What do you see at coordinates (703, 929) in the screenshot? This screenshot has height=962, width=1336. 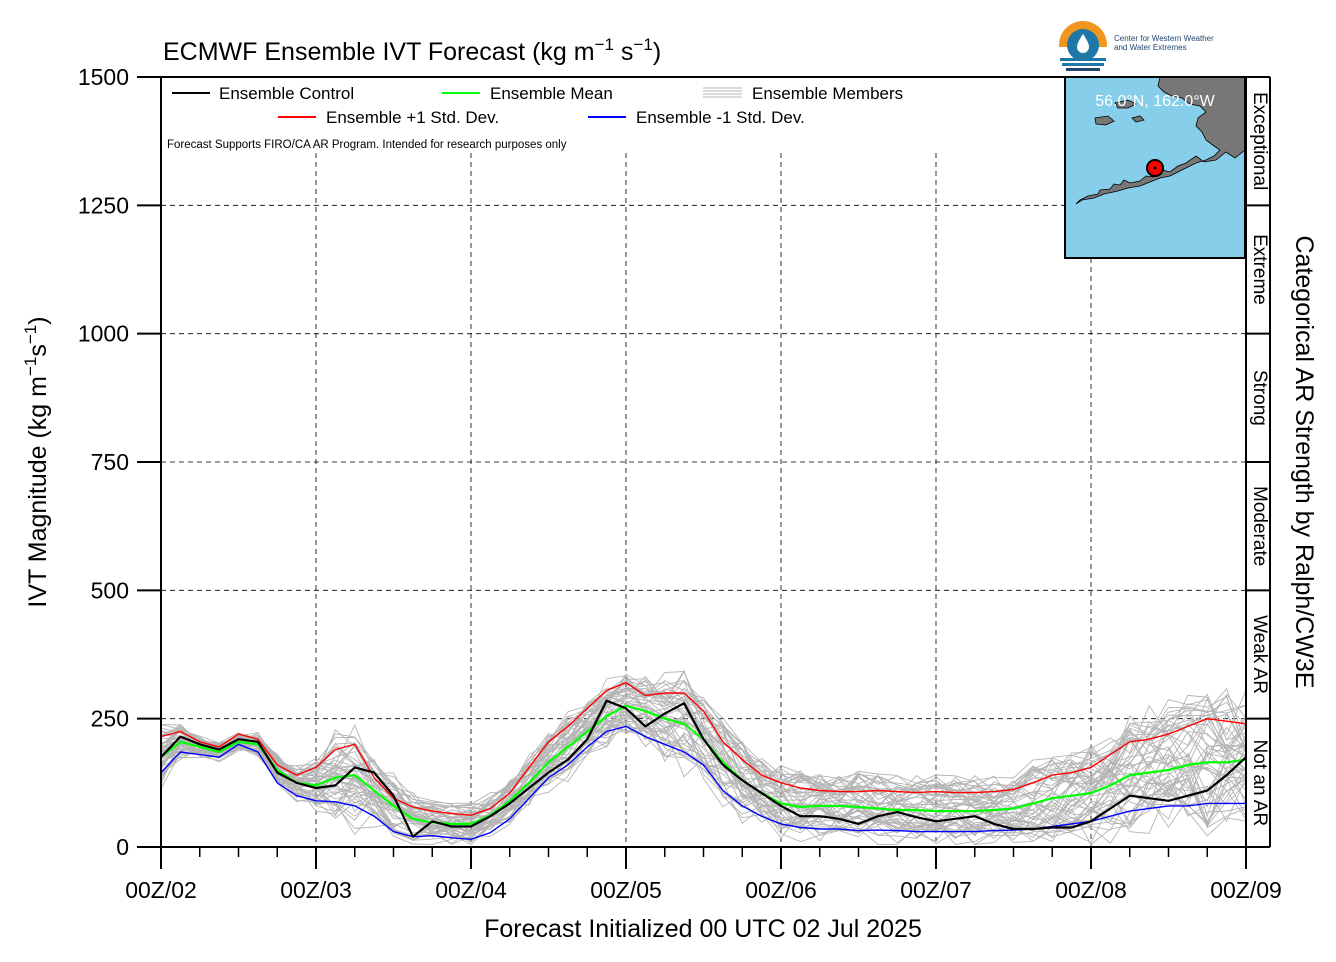 I see `x-axis-label: Forecast Initialized 00 UTC 02 Jul 2025` at bounding box center [703, 929].